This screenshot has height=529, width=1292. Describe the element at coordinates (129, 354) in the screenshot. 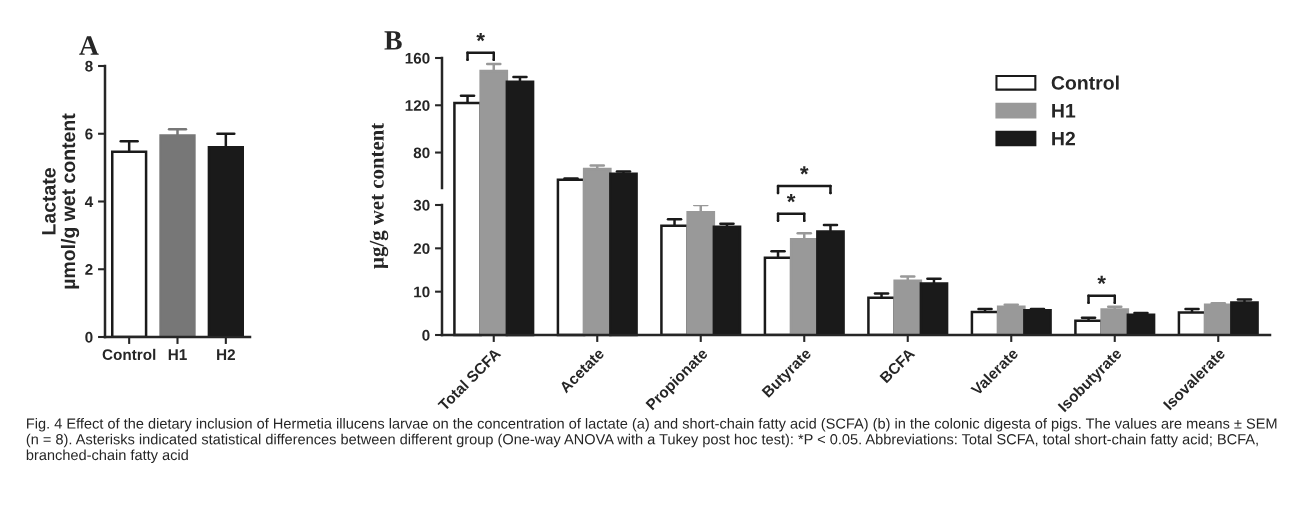

I see `x-tick-label: Control` at that location.